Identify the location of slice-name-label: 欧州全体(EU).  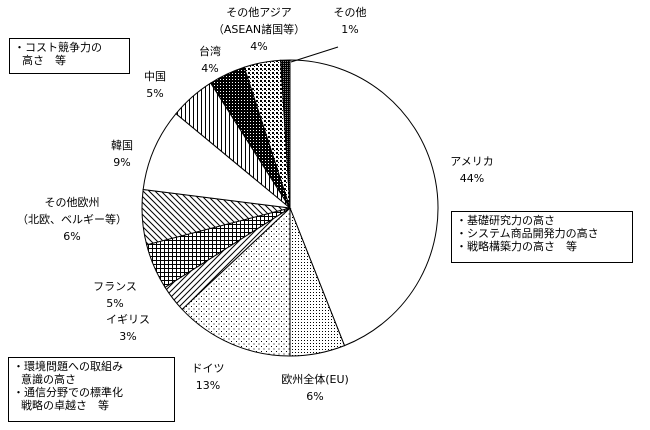
(315, 379).